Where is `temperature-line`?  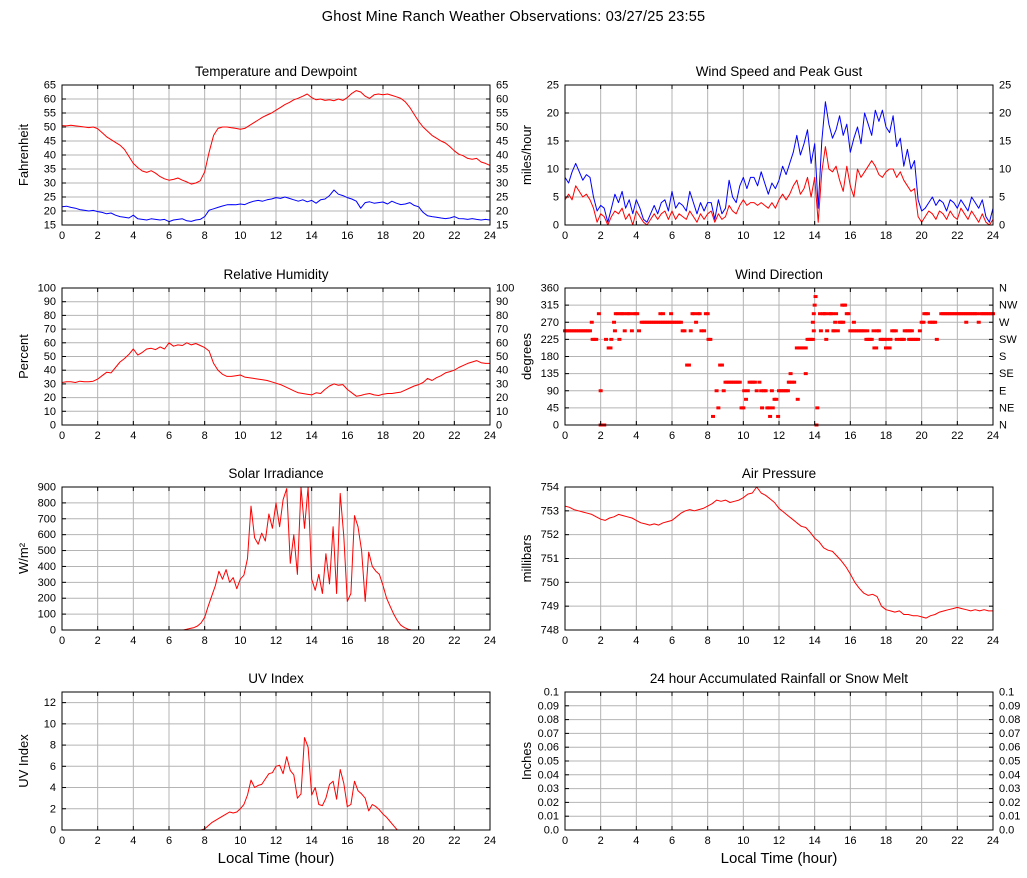
temperature-line is located at coordinates (276, 137).